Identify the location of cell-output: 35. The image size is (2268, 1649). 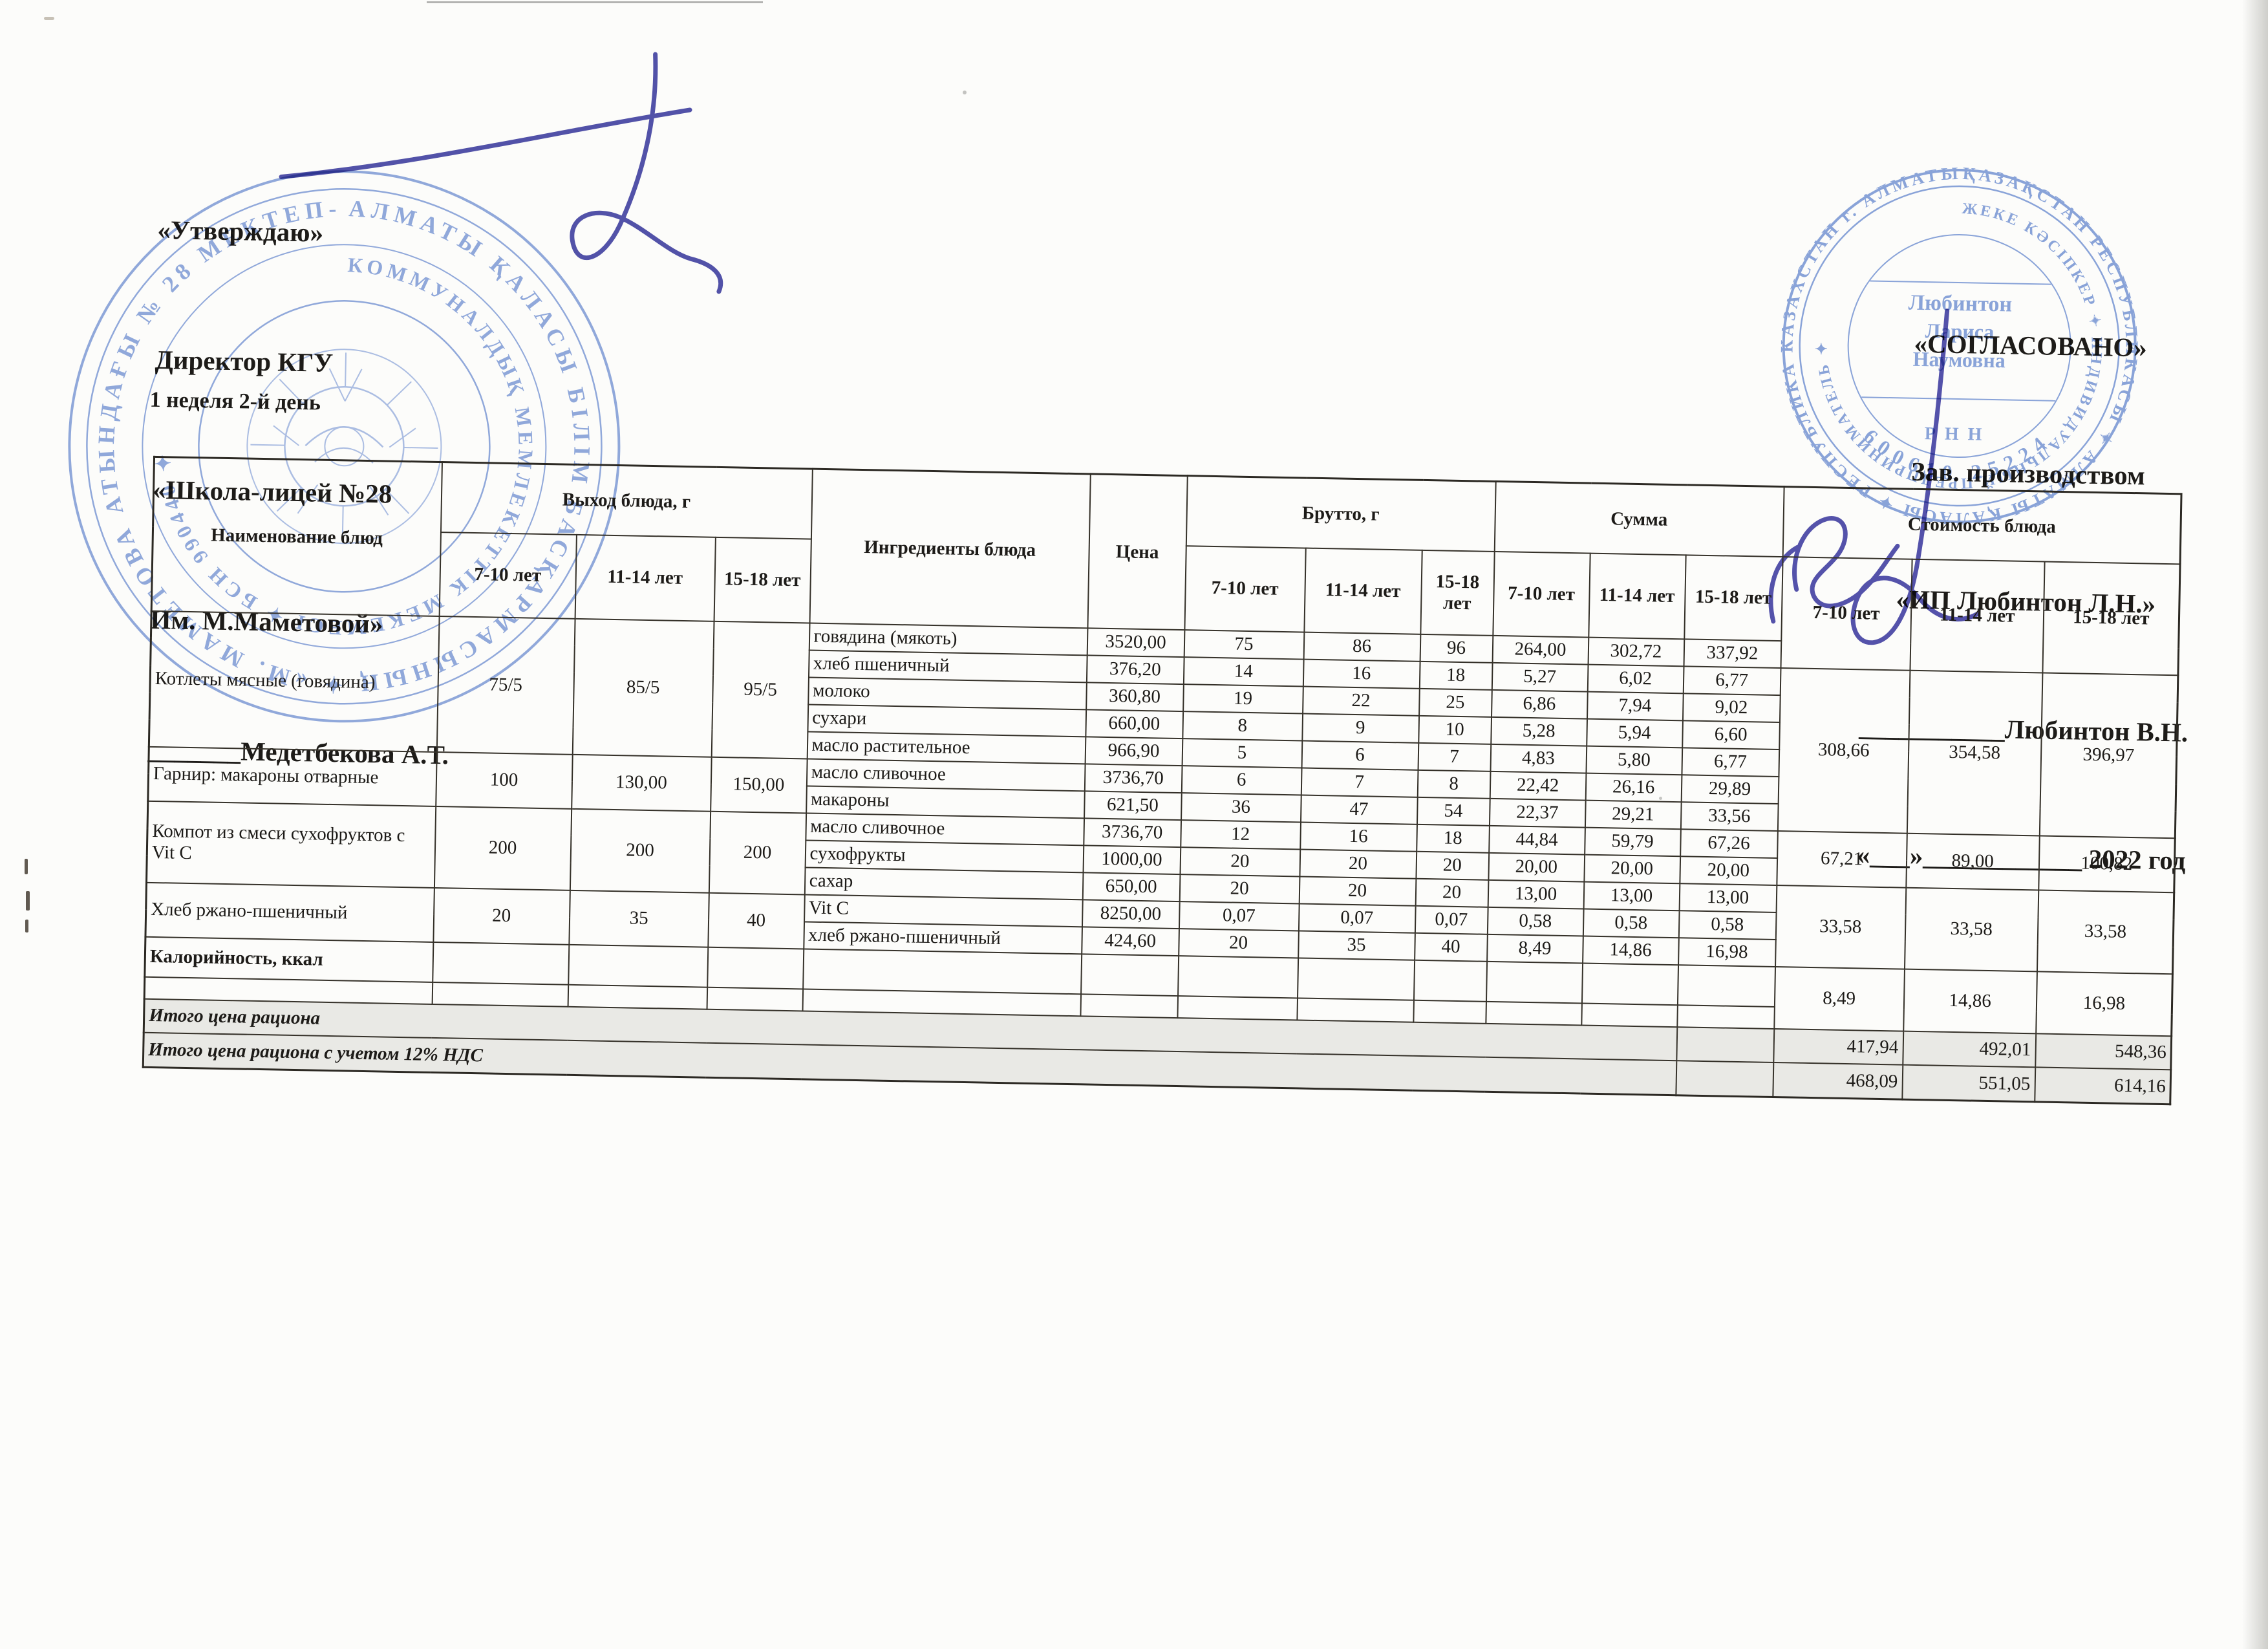
(638, 918).